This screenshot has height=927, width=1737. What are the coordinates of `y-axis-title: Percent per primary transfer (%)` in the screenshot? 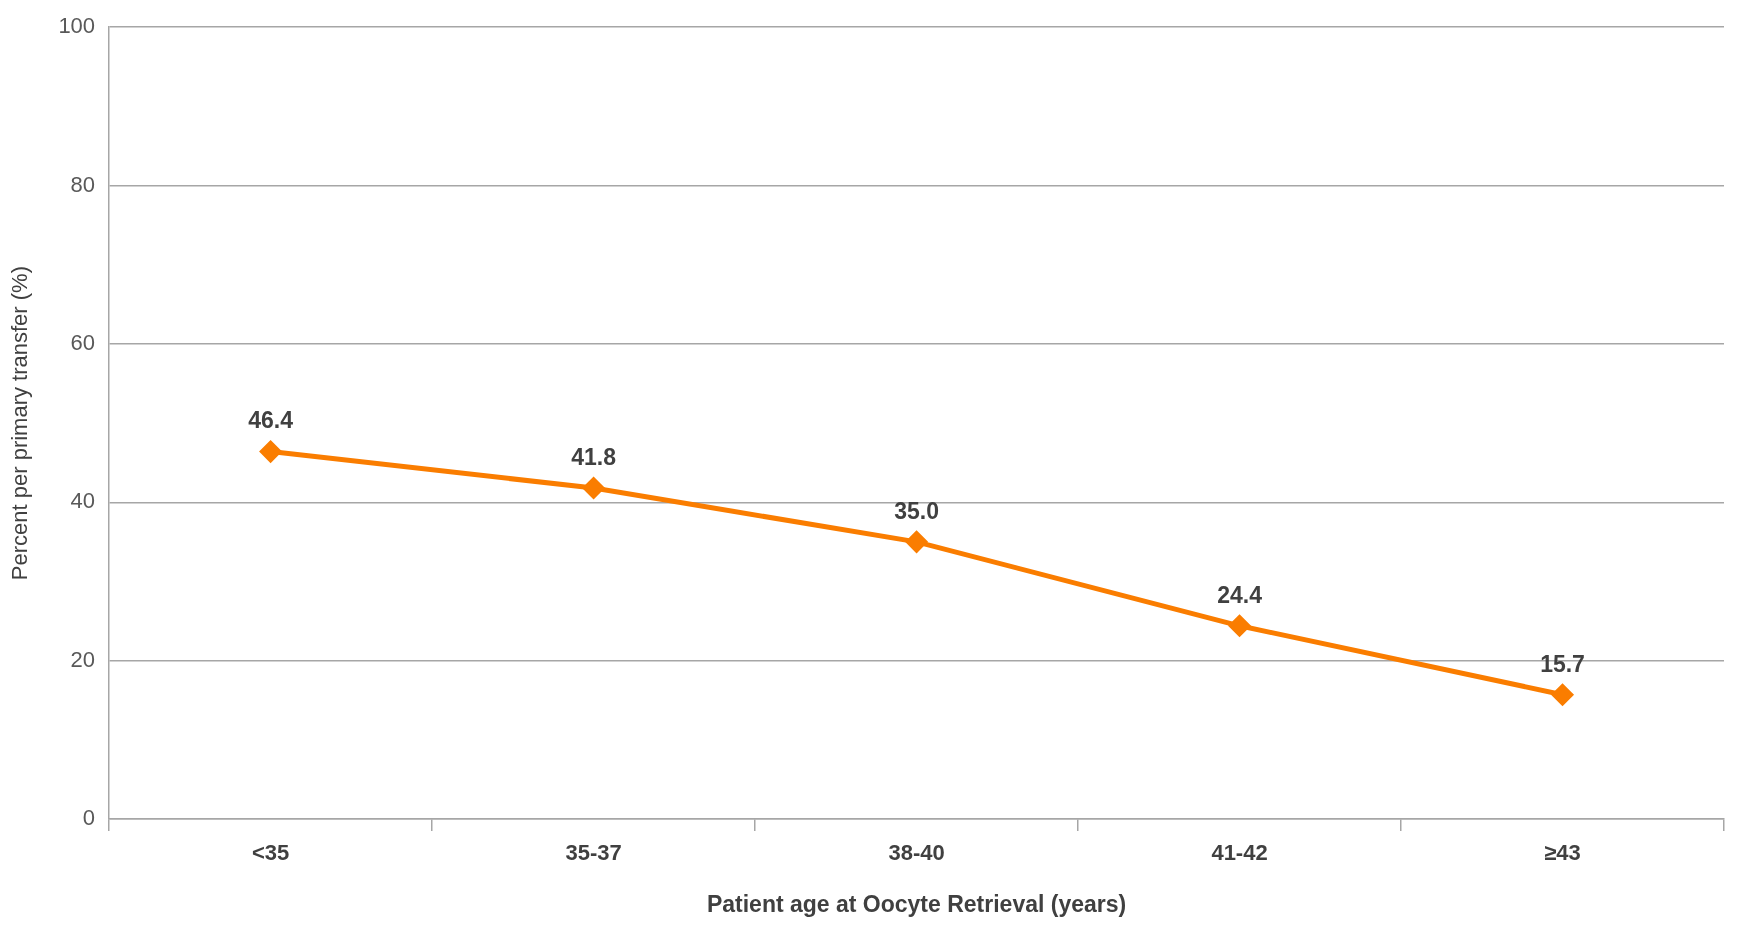 It's located at (20, 423).